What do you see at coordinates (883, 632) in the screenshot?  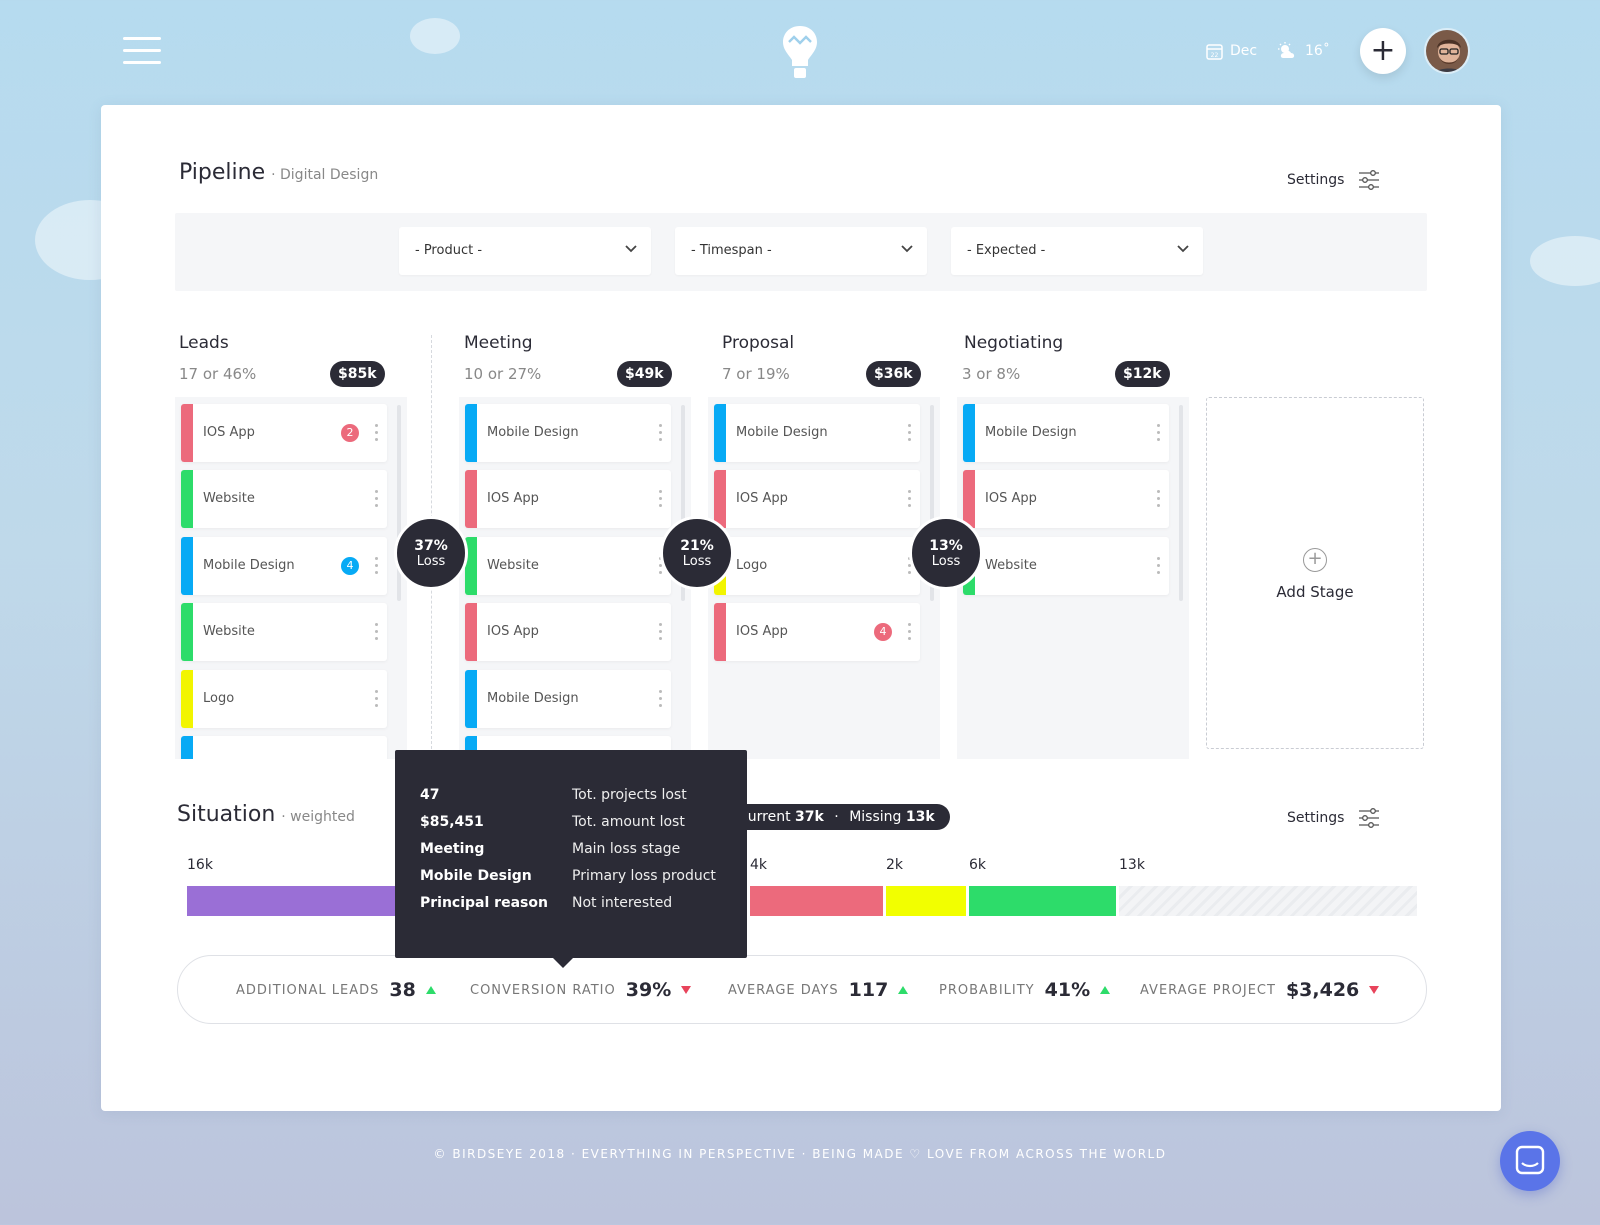 I see `notification-badge: 4` at bounding box center [883, 632].